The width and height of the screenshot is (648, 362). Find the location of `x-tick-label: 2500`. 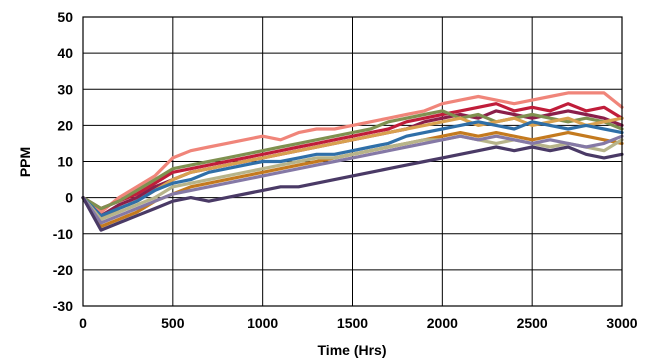

x-tick-label: 2500 is located at coordinates (532, 323).